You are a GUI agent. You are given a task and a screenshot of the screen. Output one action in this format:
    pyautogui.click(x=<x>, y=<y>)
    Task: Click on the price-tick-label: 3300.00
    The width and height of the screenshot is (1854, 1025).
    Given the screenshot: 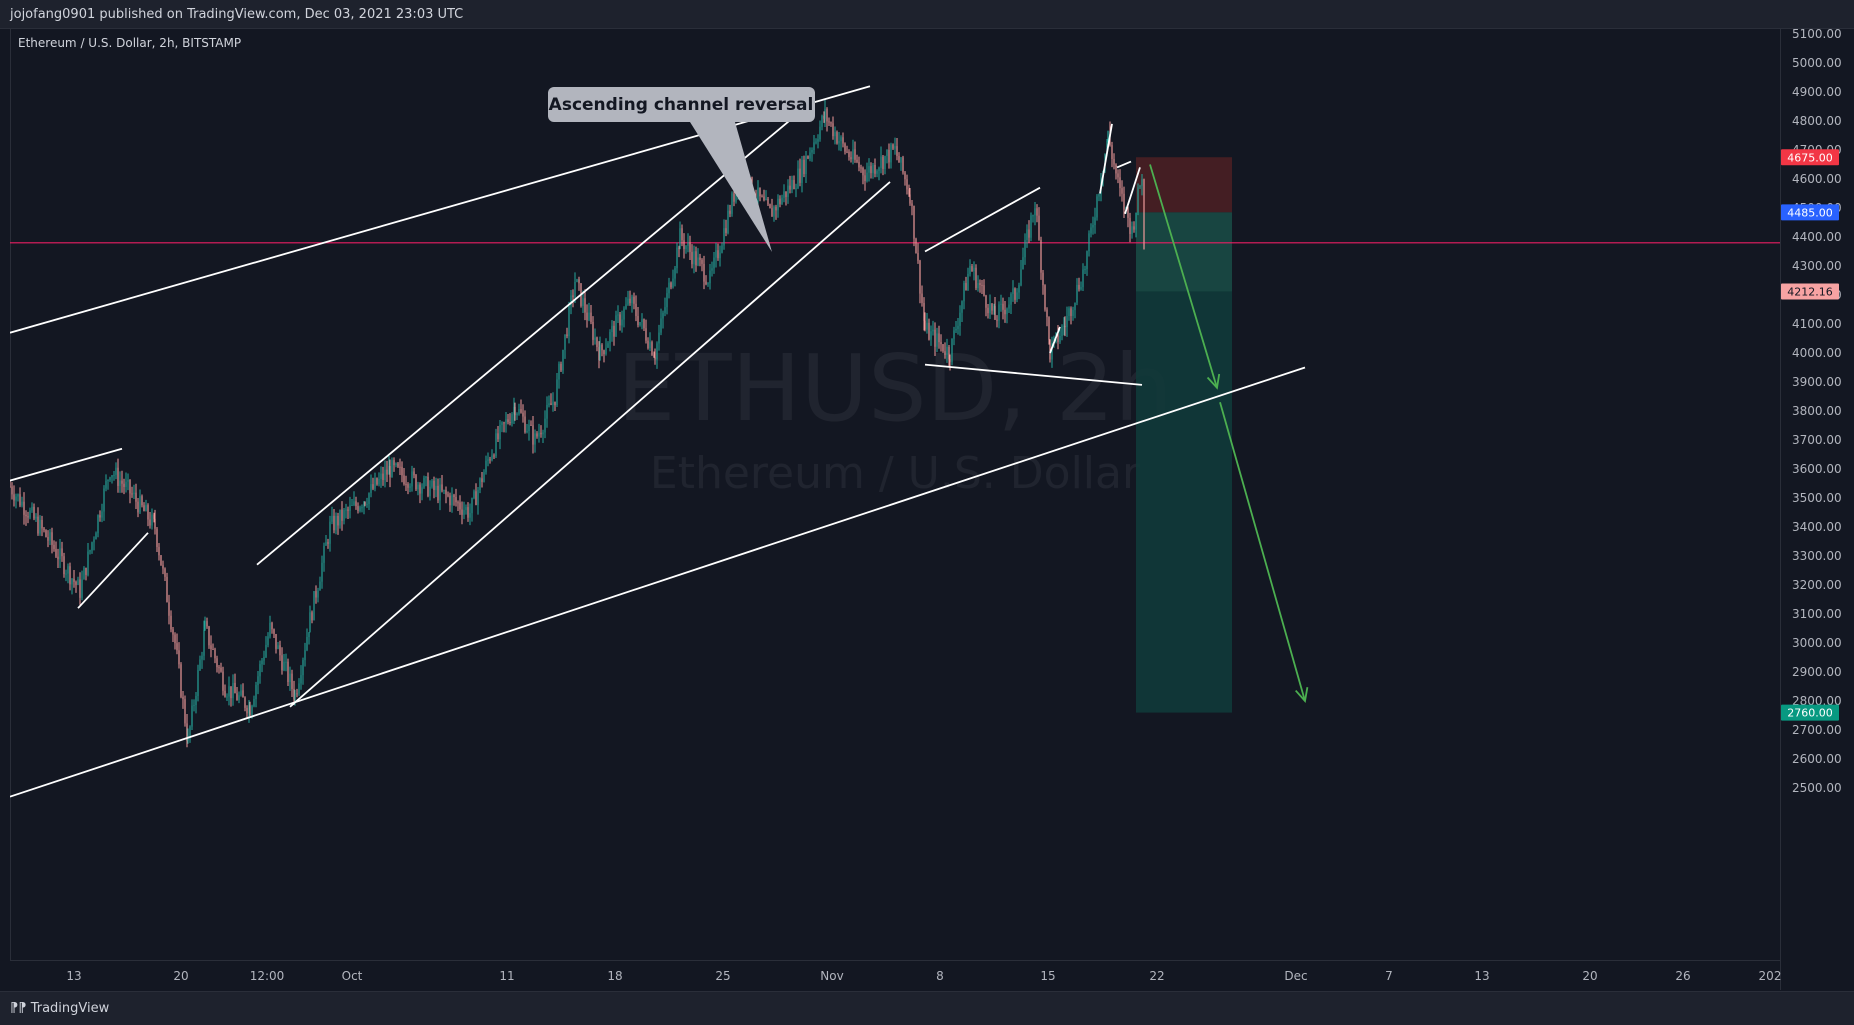 What is the action you would take?
    pyautogui.click(x=1817, y=556)
    